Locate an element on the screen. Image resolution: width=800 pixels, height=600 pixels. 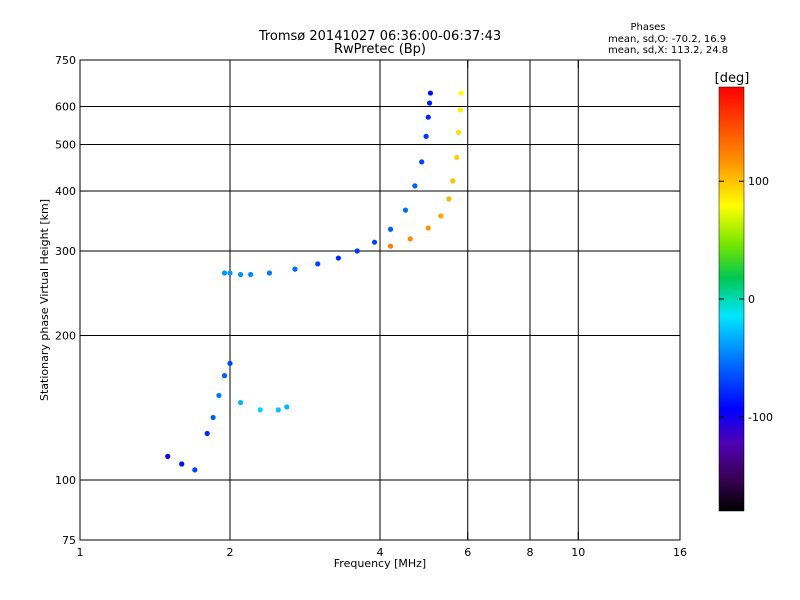
colorbar-ticks: 100 0 -100 is located at coordinates (746, 299).